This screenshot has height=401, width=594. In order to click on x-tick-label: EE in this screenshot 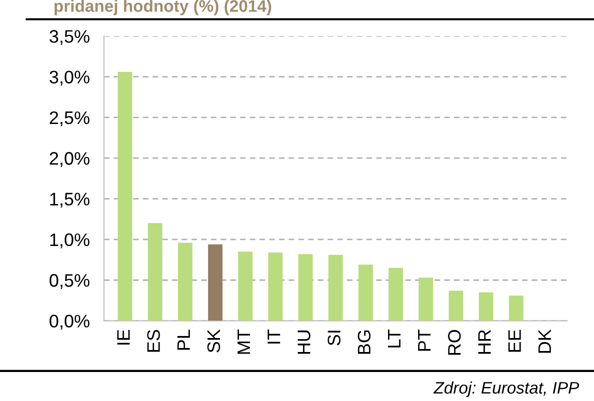, I will do `click(514, 341)`.